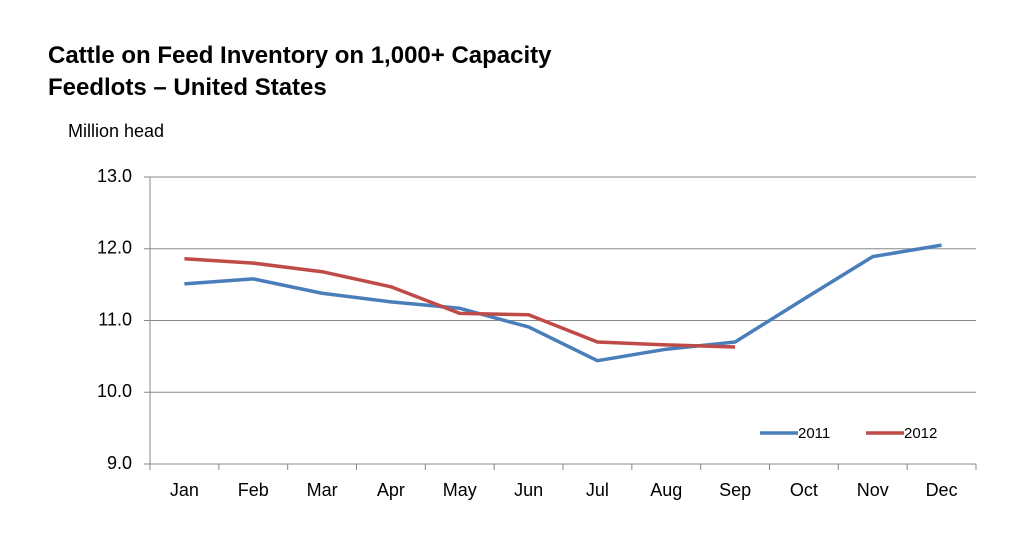  Describe the element at coordinates (115, 319) in the screenshot. I see `y-tick-label: 11.0` at that location.